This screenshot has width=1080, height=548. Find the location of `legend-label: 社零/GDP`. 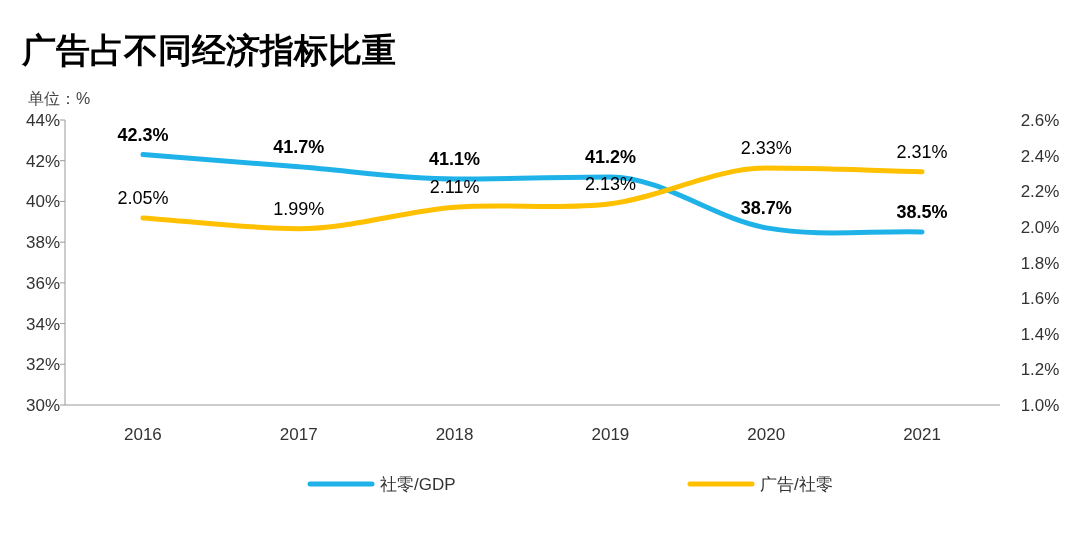

legend-label: 社零/GDP is located at coordinates (418, 484).